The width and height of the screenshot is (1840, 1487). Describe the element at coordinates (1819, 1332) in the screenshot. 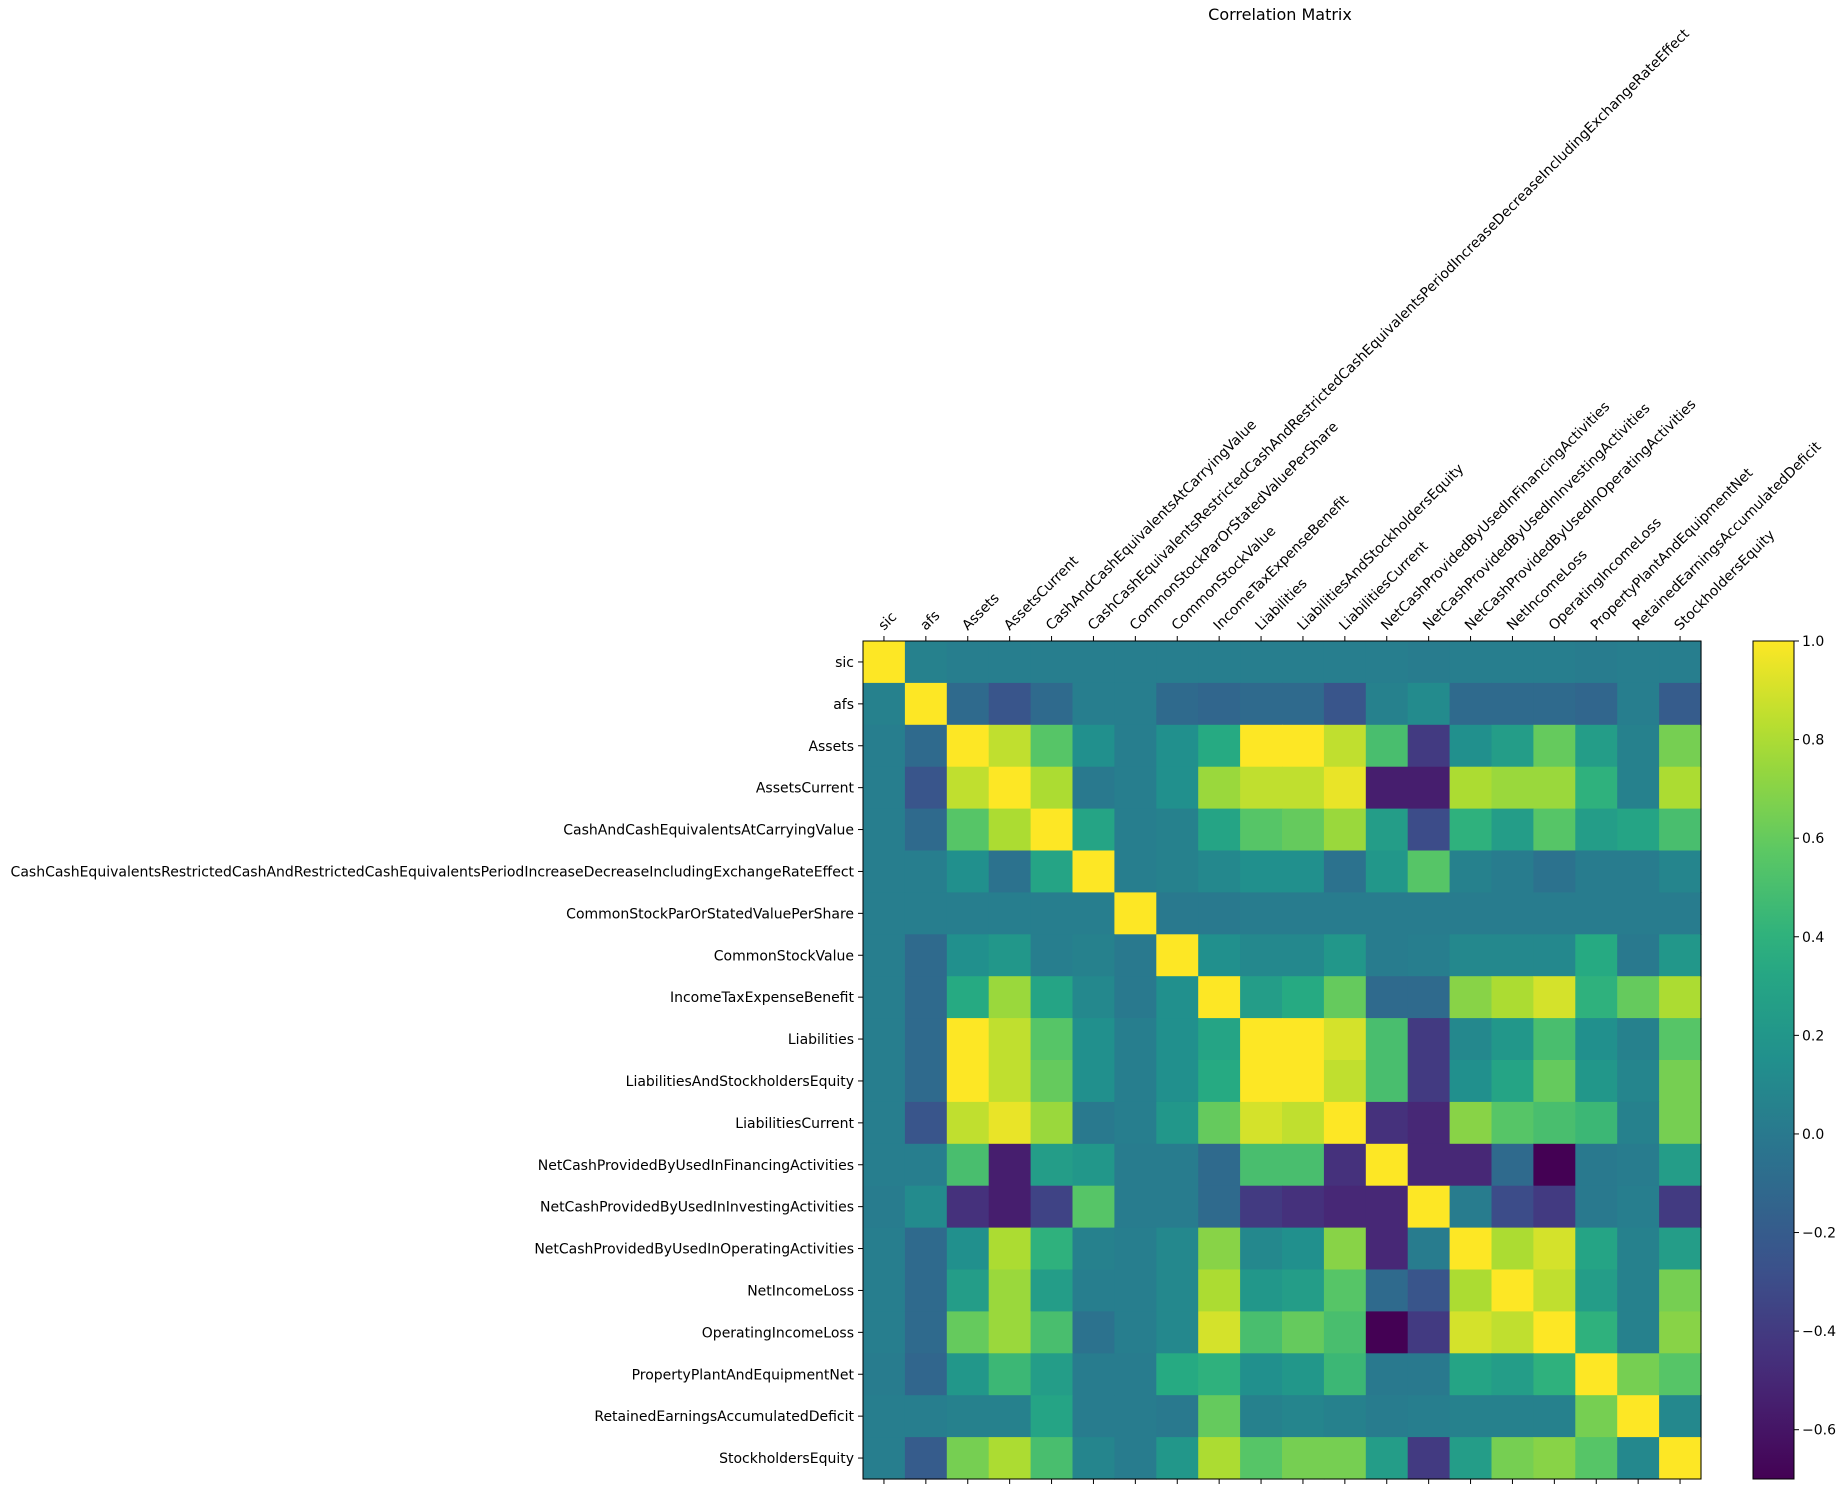

I see `colorbar-tick-label: −0.4` at that location.